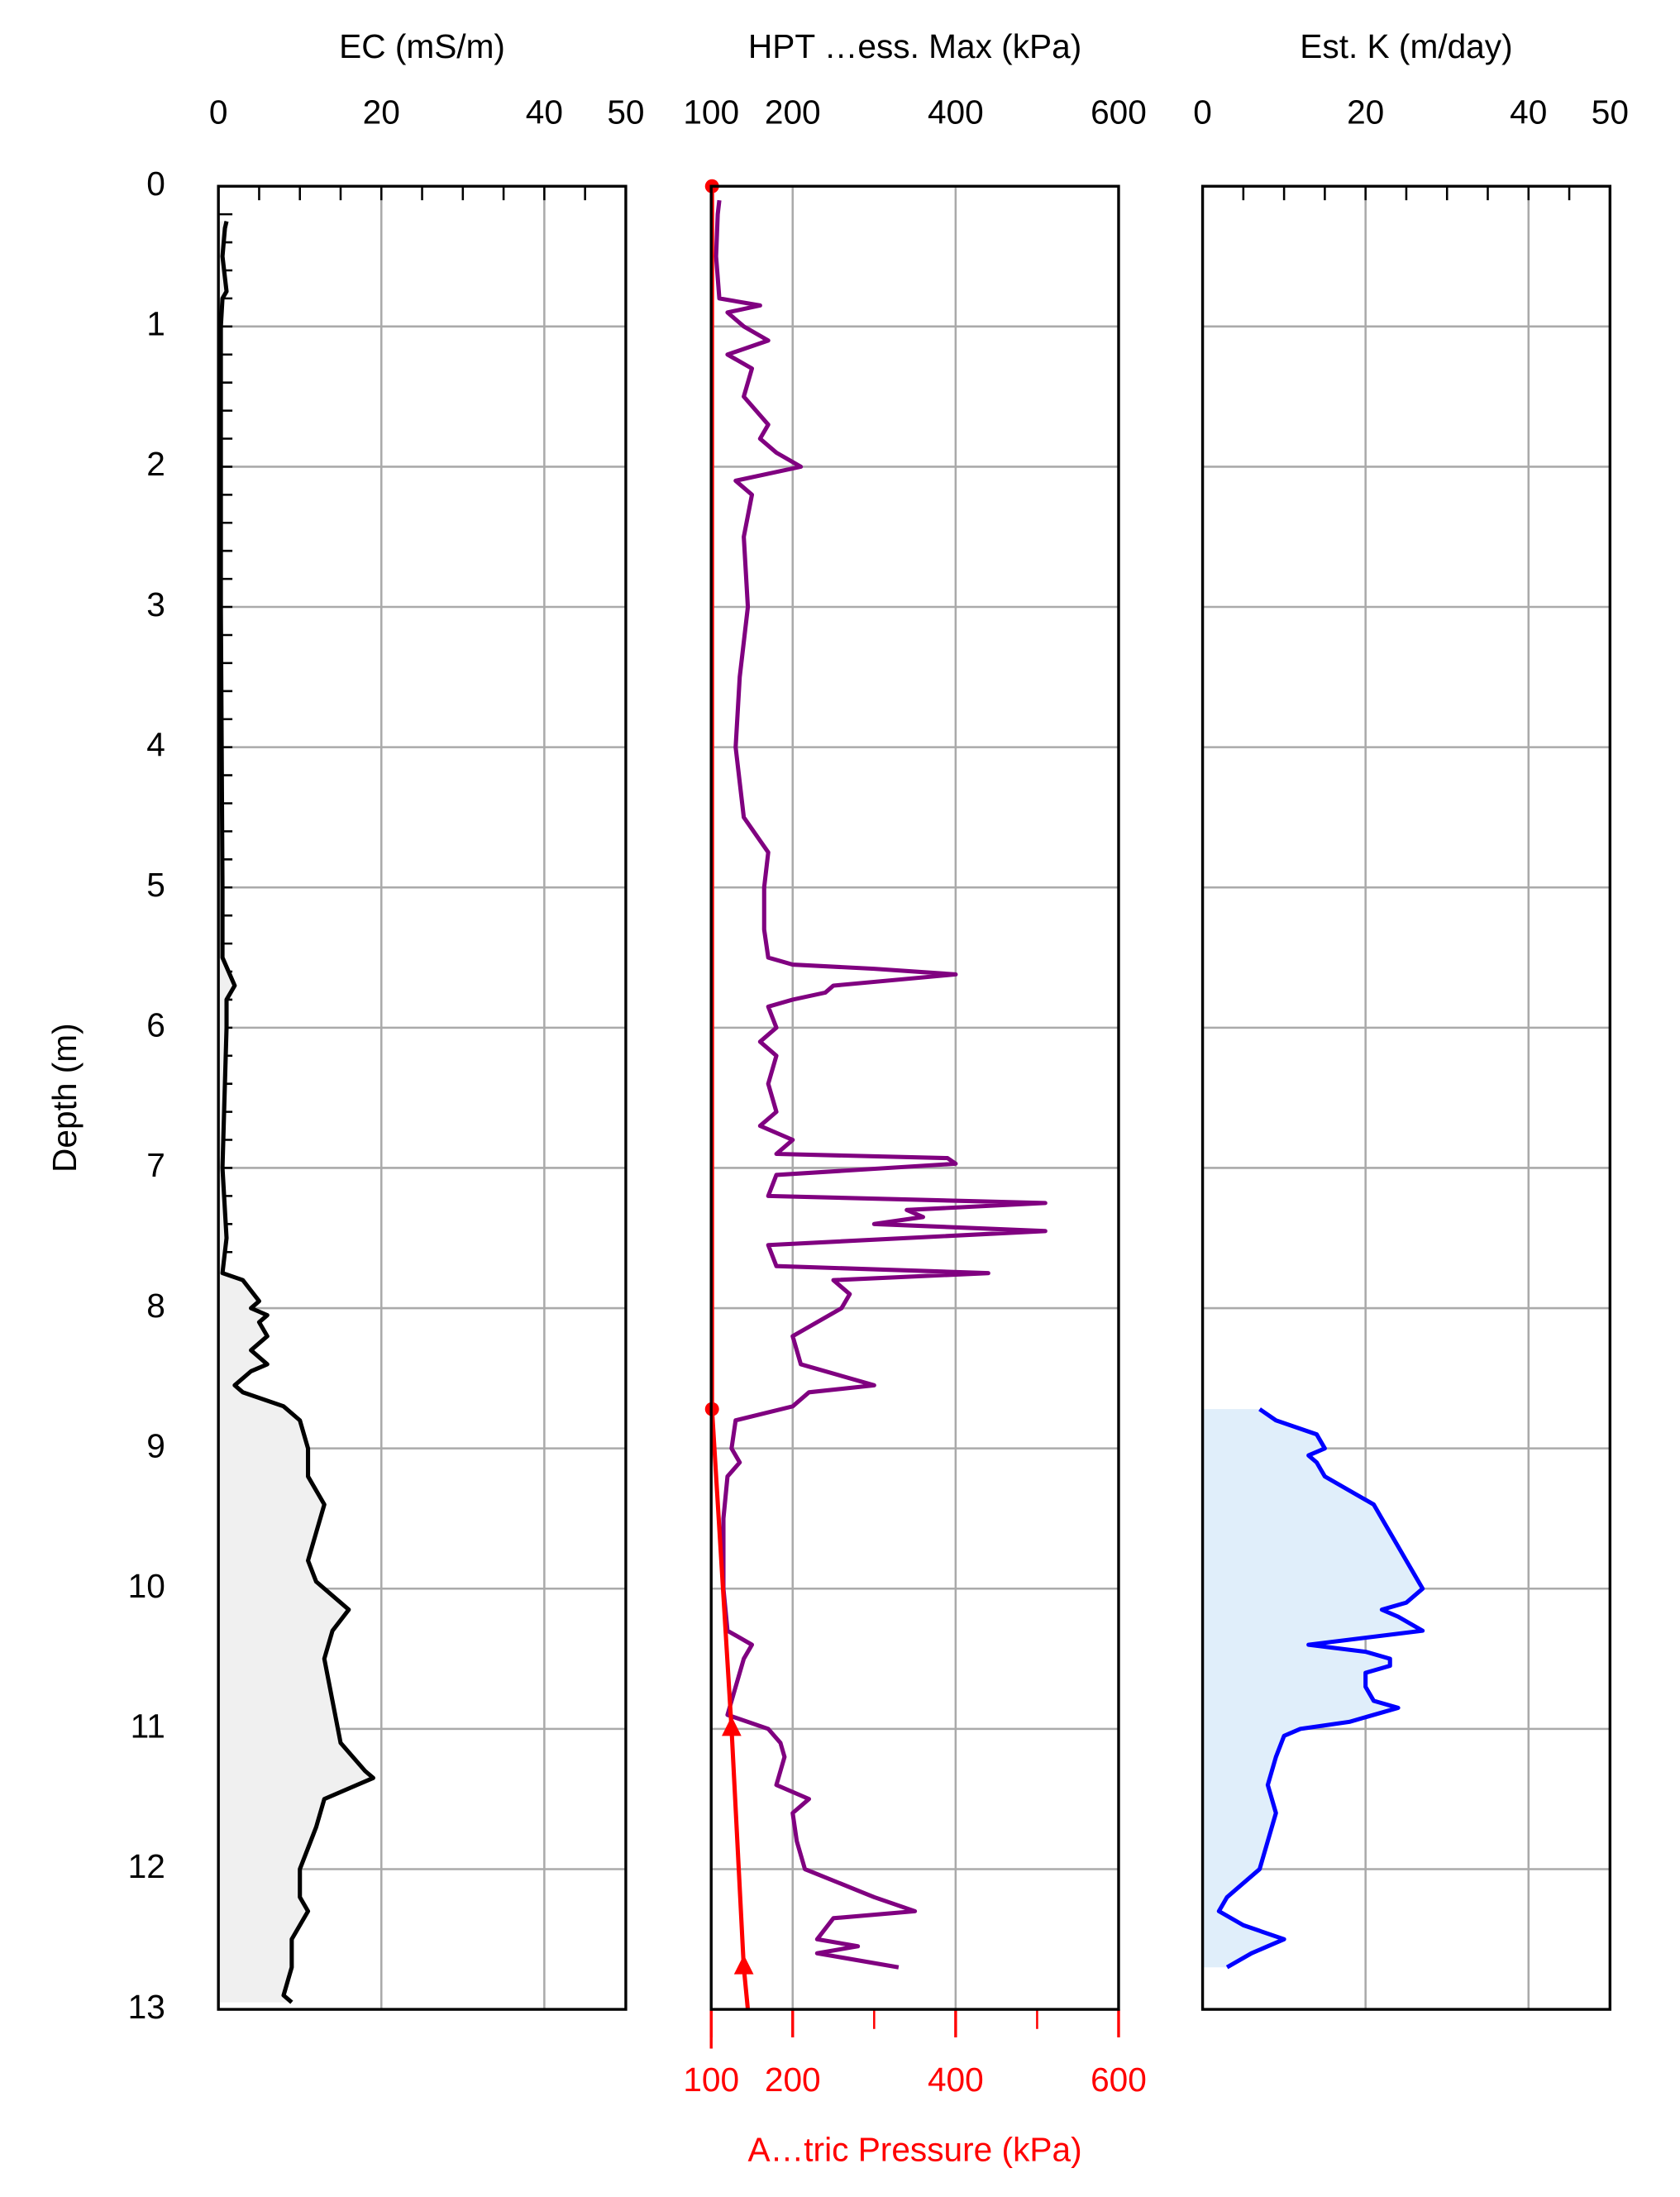 The height and width of the screenshot is (2197, 1680). Describe the element at coordinates (711, 112) in the screenshot. I see `x-tick-label: 100` at that location.